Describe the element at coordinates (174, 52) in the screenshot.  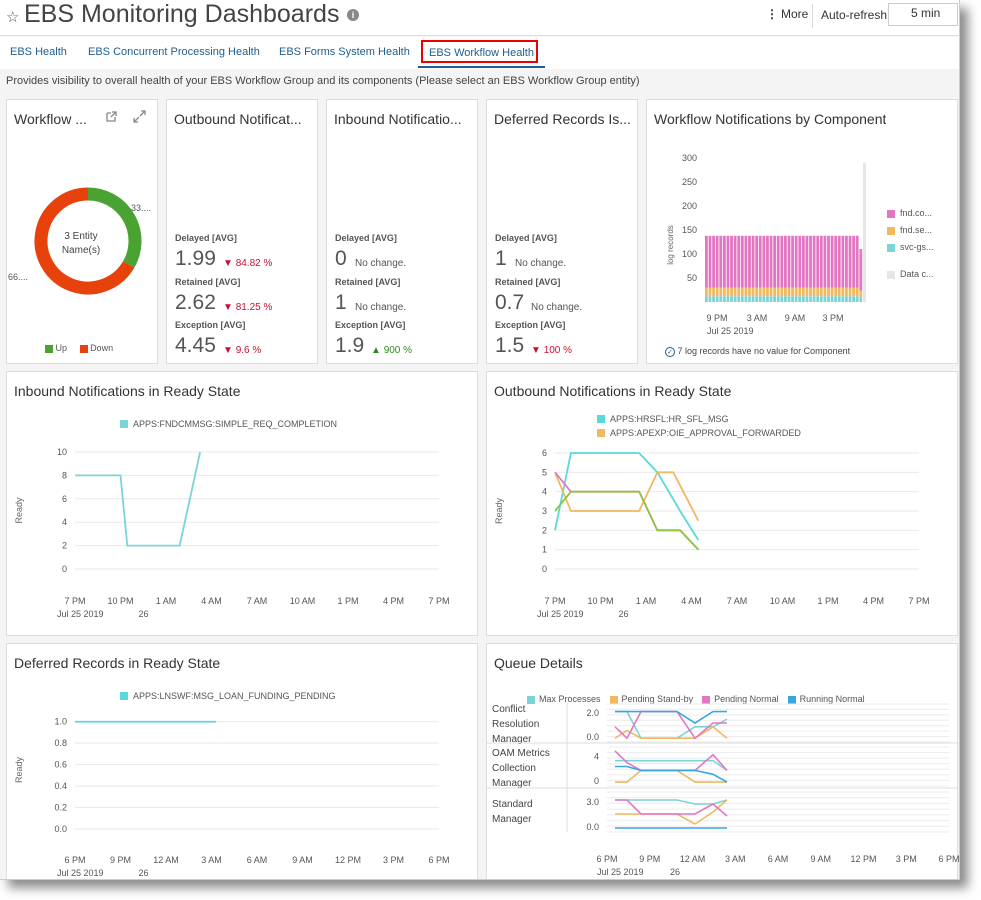
I see `tab-concurrent-processing: EBS Concurrent Processing Health` at that location.